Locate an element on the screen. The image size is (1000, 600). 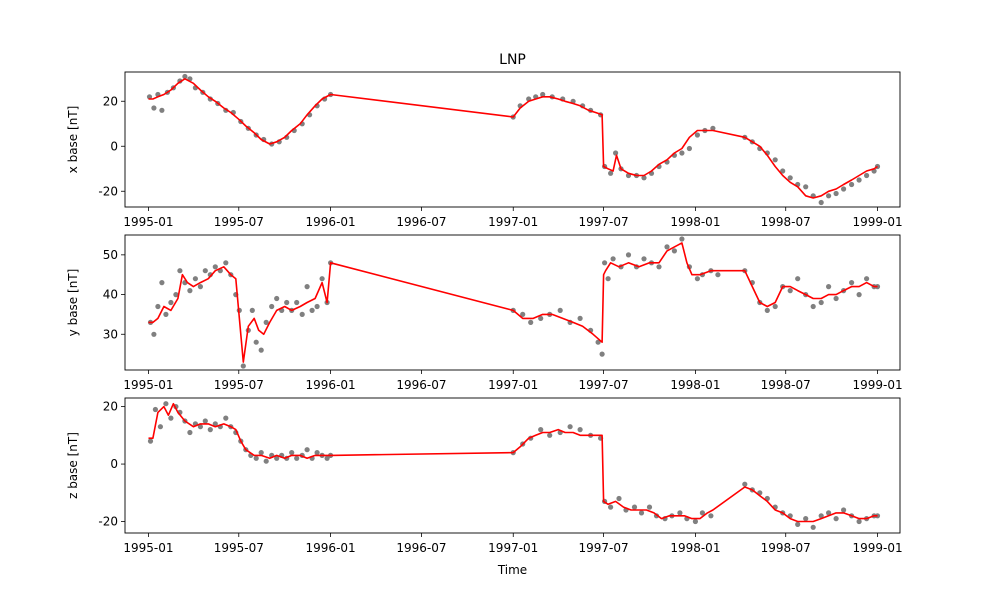
x-tick-label: 1998-01 is located at coordinates (695, 385).